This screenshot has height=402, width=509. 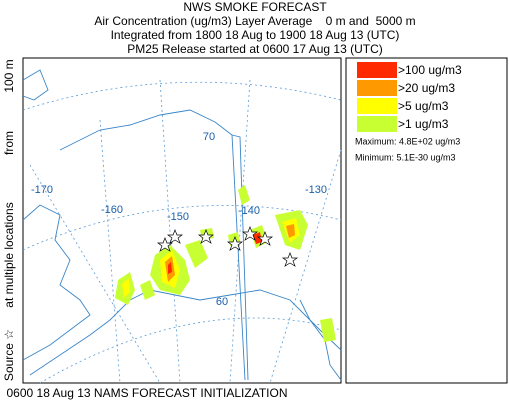 What do you see at coordinates (405, 157) in the screenshot?
I see `legend-minimum: Minimum: 5.1E-30 ug/m3` at bounding box center [405, 157].